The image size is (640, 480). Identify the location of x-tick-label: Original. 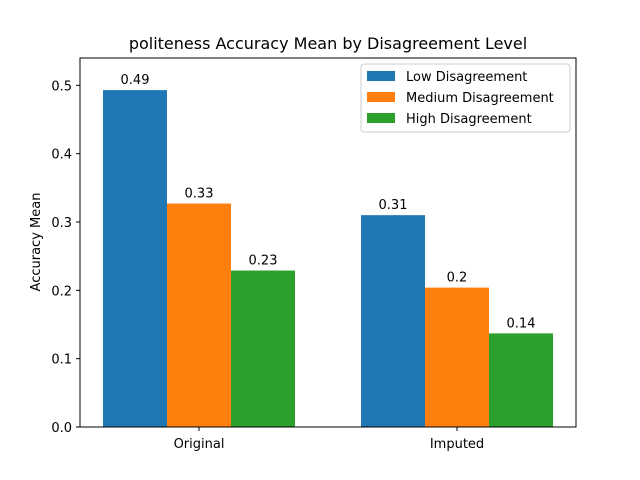
(199, 444).